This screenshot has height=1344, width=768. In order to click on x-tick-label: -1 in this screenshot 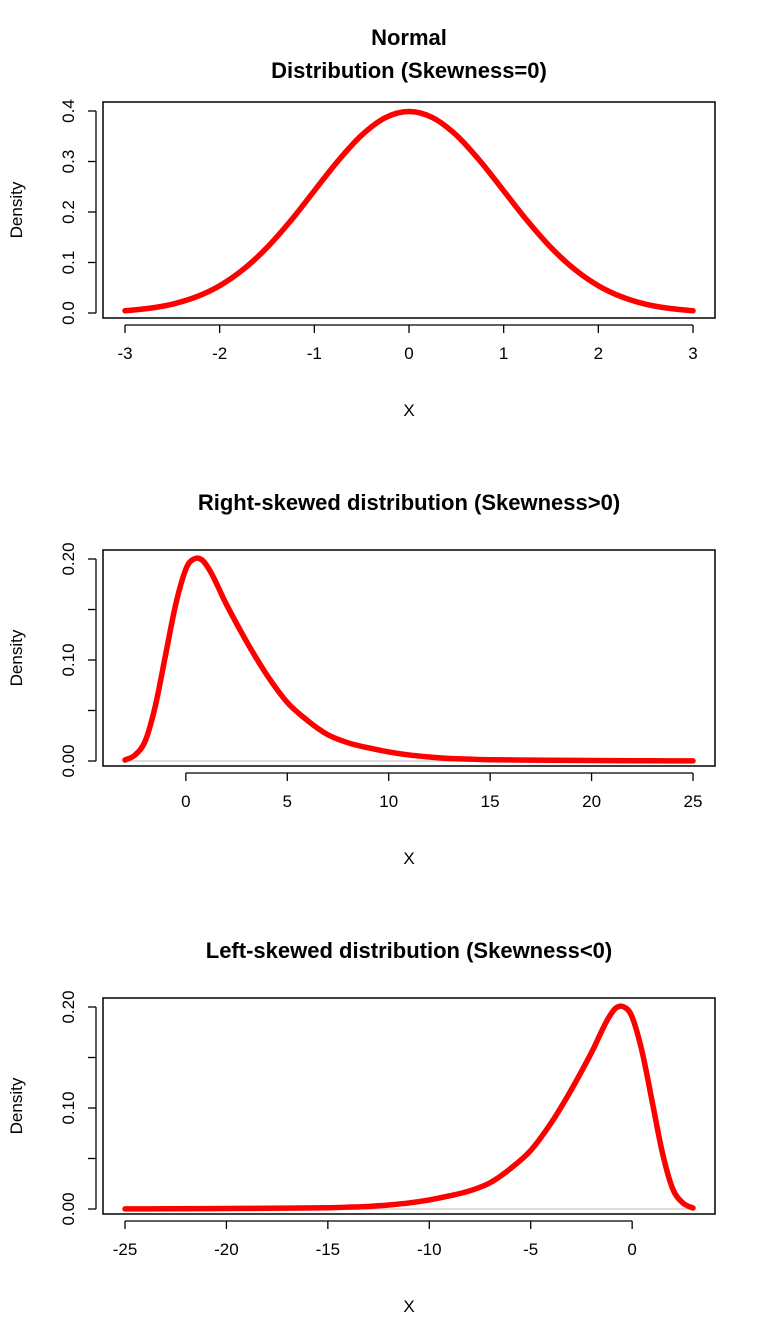, I will do `click(314, 353)`.